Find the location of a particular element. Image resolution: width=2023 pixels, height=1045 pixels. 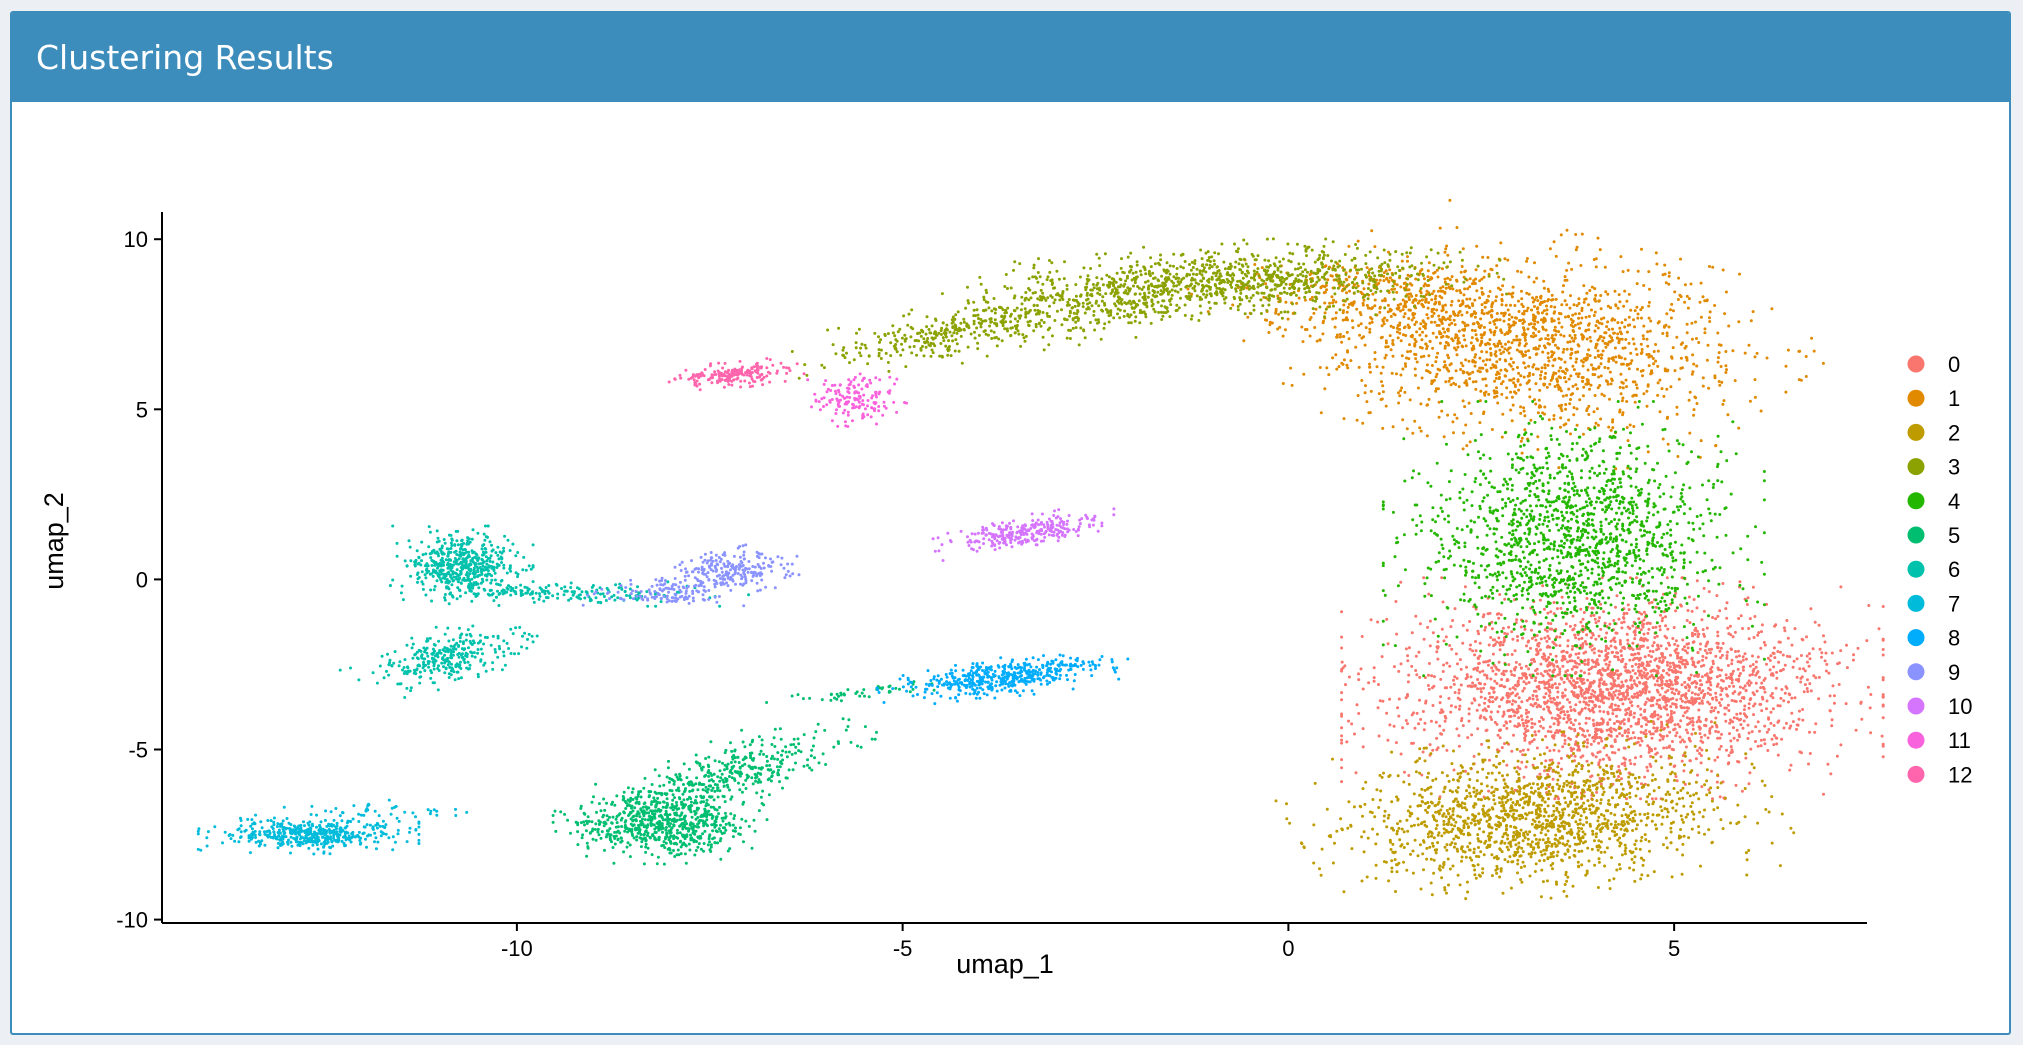

panel-header: Clustering Results is located at coordinates (1010, 57).